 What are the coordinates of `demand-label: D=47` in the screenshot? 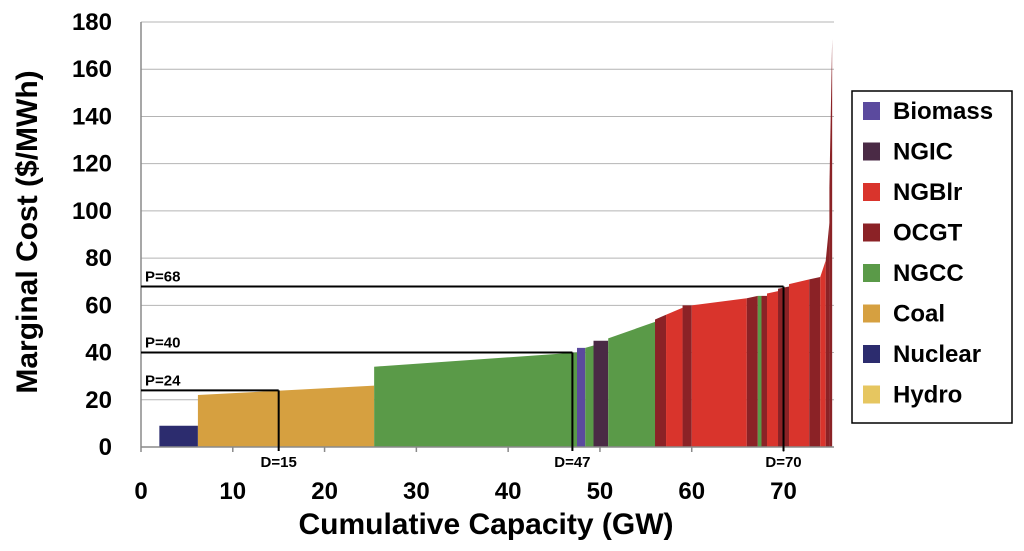 It's located at (572, 462).